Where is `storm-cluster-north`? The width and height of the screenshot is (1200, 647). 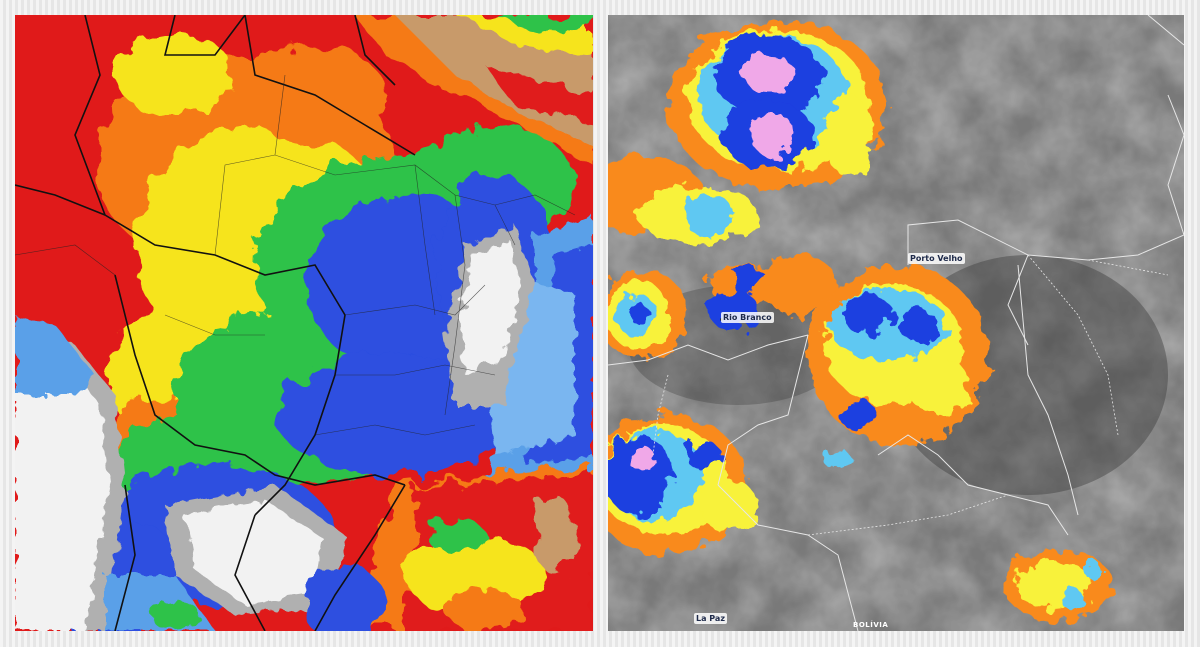 storm-cluster-north is located at coordinates (748, 132).